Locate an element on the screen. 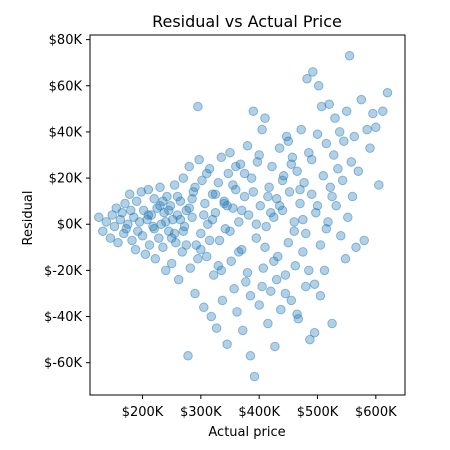 The image size is (450, 450). x-tick-label: $500K is located at coordinates (318, 412).